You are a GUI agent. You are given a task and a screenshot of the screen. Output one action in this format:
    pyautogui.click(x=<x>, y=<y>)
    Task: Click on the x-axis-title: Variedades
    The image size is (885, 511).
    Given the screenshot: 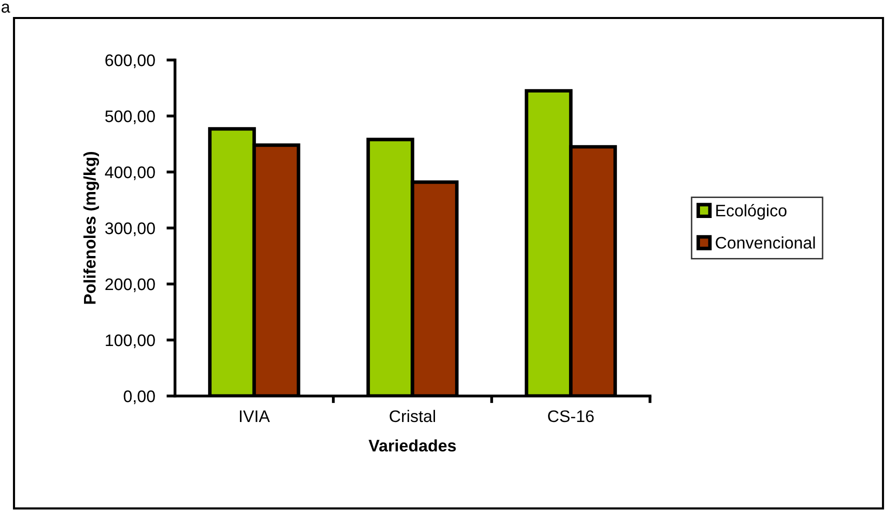 What is the action you would take?
    pyautogui.click(x=412, y=445)
    